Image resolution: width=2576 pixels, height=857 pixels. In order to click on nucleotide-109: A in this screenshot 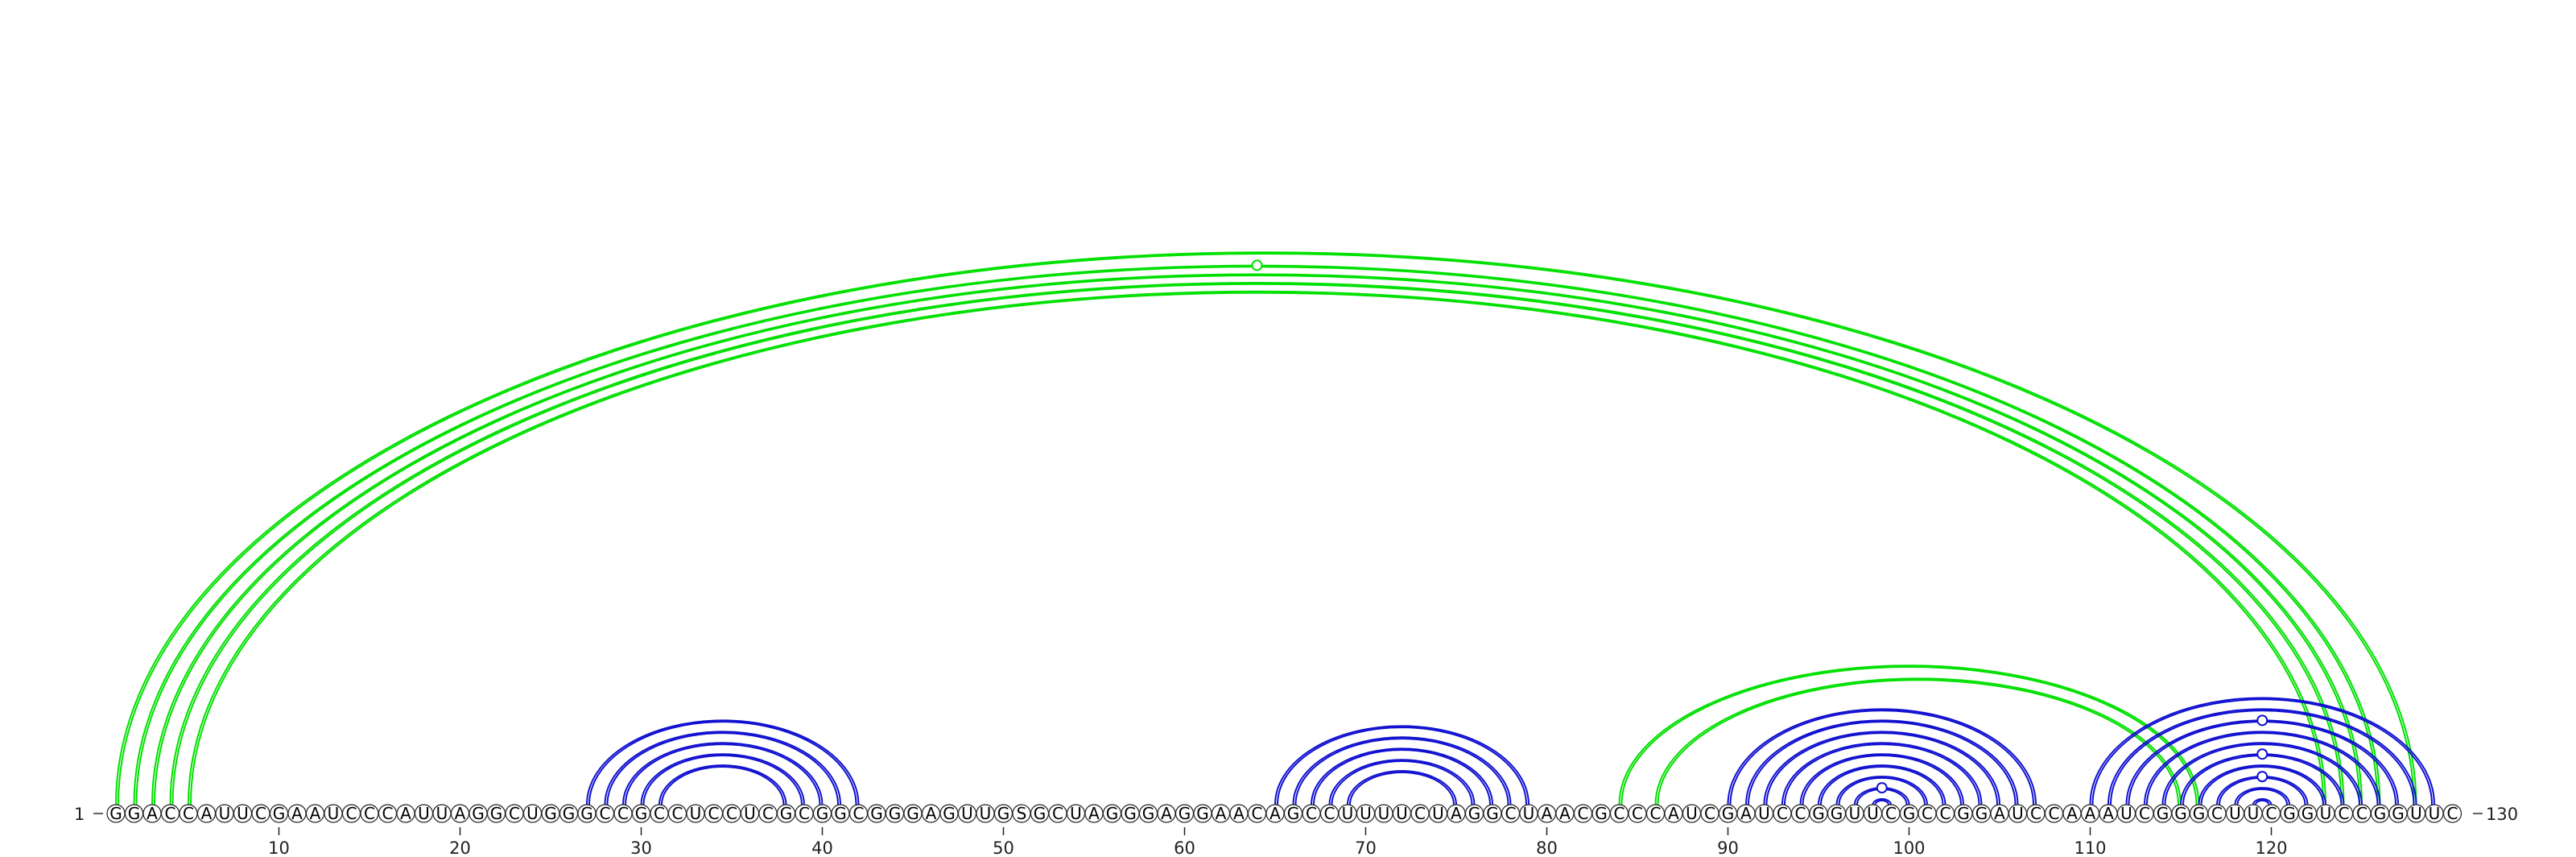, I will do `click(2072, 813)`.